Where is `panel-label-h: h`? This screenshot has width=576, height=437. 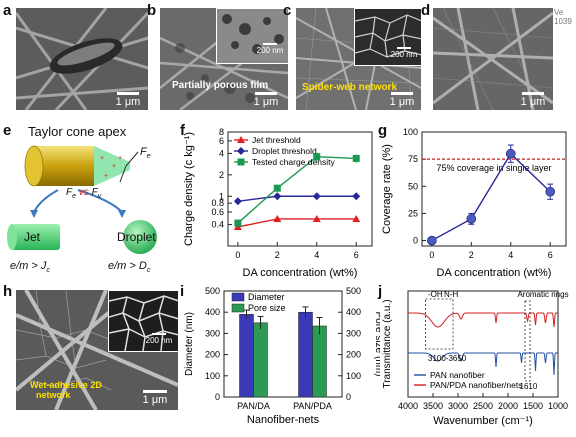 panel-label-h: h is located at coordinates (8, 291).